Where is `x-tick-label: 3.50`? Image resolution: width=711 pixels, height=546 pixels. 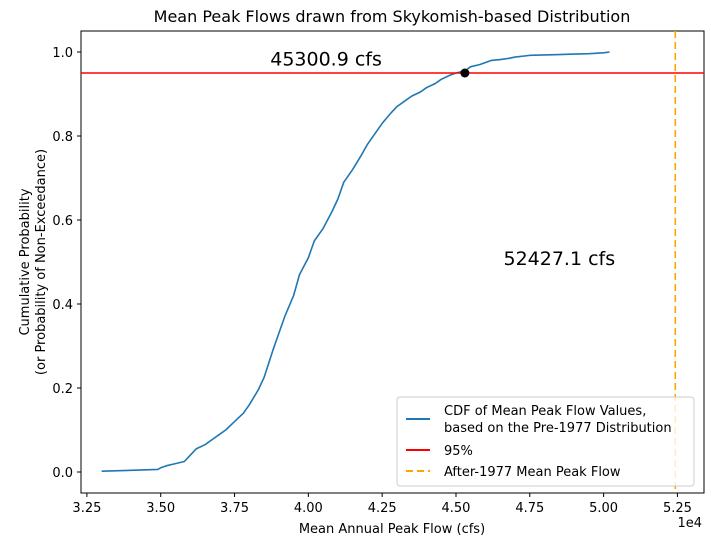 x-tick-label: 3.50 is located at coordinates (160, 508).